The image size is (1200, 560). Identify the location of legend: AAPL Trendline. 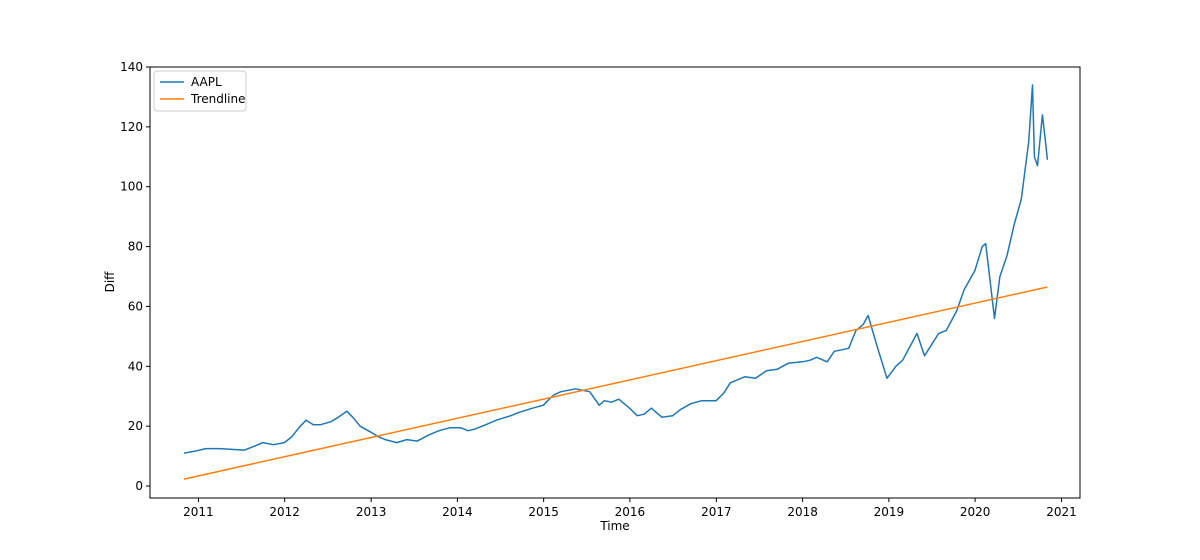
(200, 91).